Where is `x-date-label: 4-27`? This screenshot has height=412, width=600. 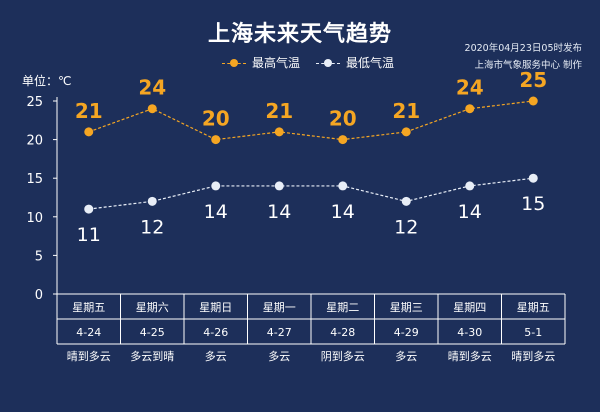
x-date-label: 4-27 is located at coordinates (279, 332).